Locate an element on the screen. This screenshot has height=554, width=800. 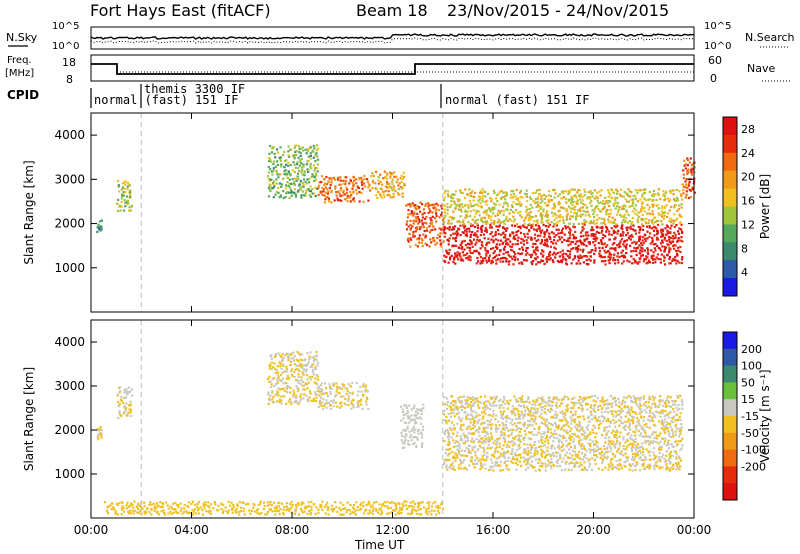
noise-sky-line is located at coordinates (392, 36).